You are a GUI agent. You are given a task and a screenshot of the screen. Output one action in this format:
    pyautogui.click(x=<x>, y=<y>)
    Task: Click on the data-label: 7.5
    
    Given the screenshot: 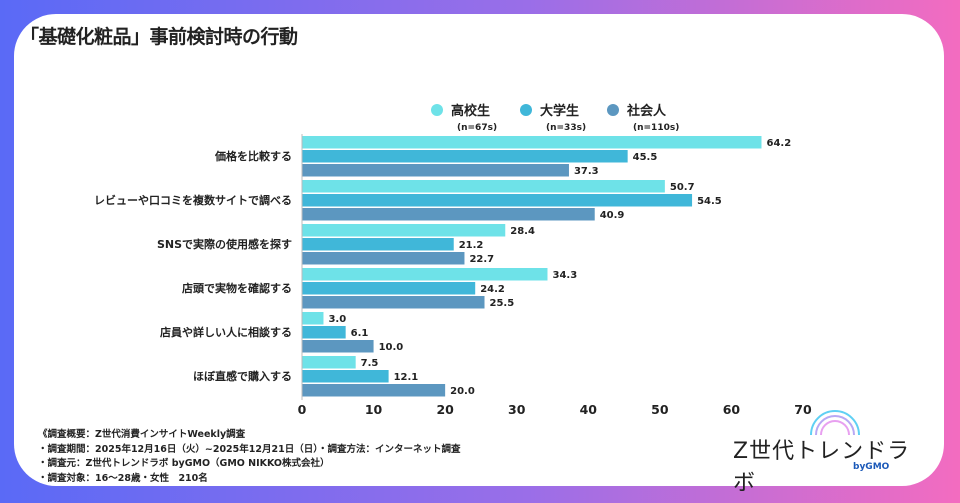 What is the action you would take?
    pyautogui.click(x=370, y=363)
    